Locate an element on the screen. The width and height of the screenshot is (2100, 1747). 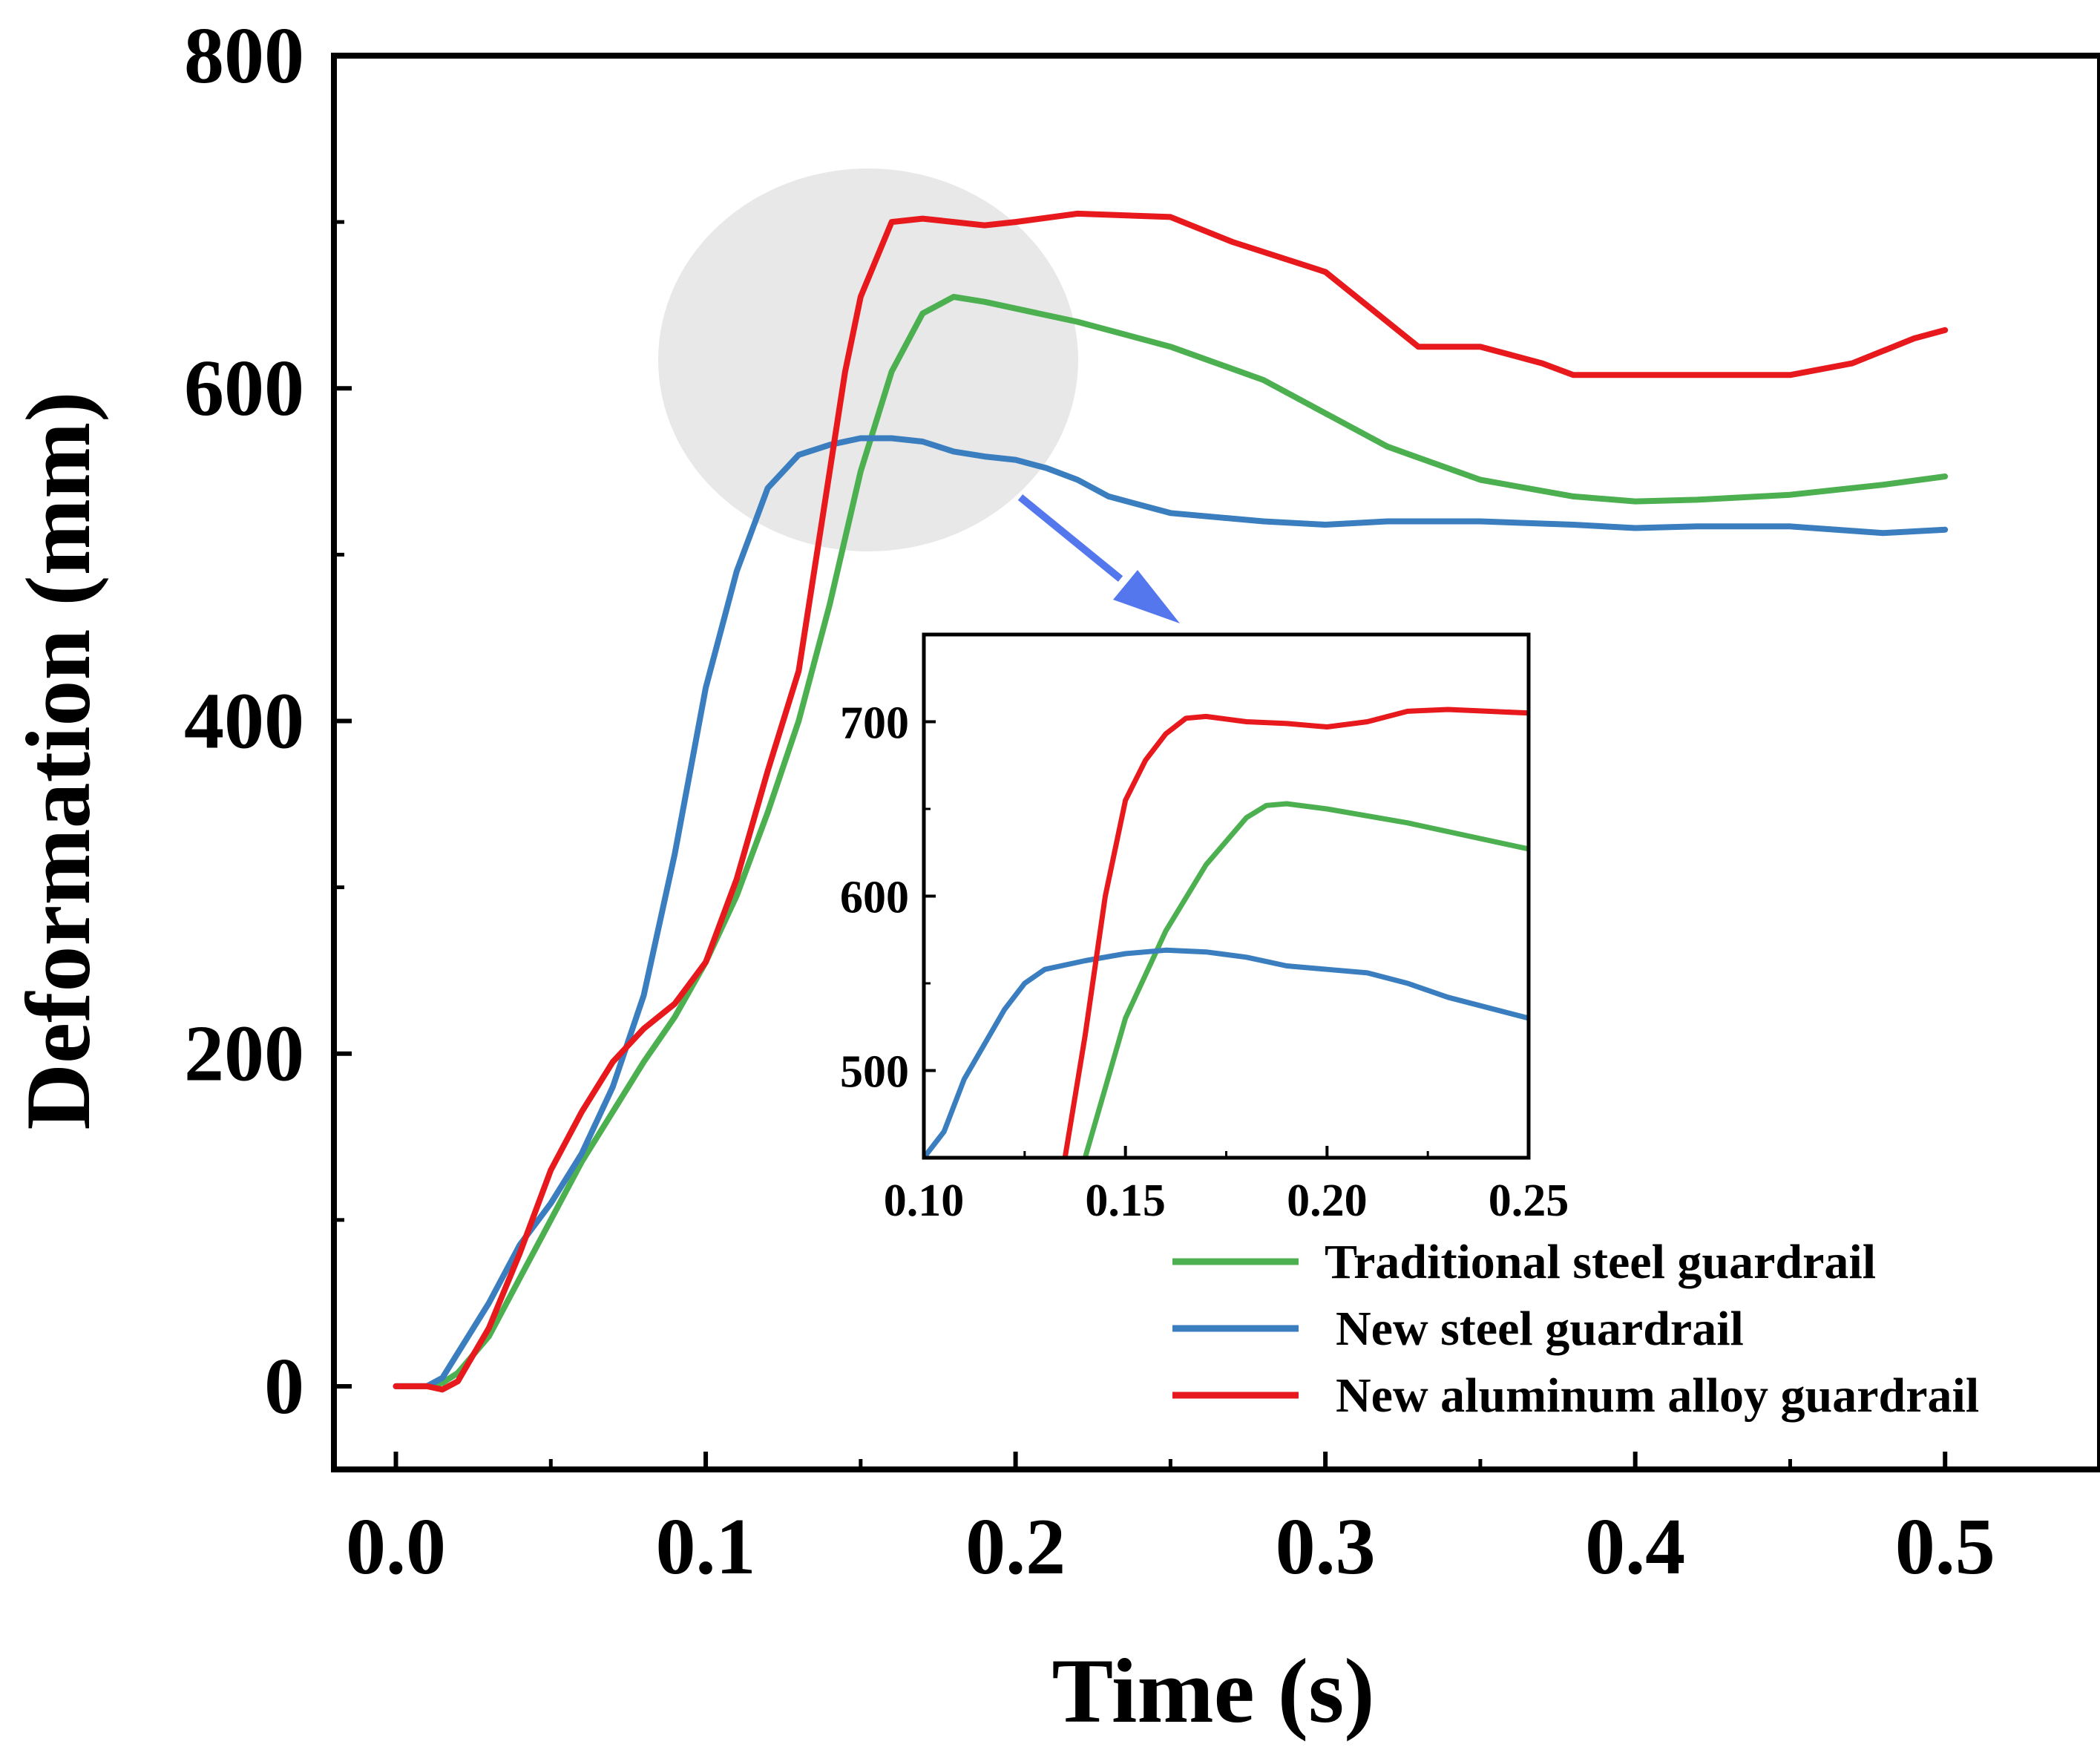
inset-y-axis: 500 600 700 is located at coordinates (888, 898).